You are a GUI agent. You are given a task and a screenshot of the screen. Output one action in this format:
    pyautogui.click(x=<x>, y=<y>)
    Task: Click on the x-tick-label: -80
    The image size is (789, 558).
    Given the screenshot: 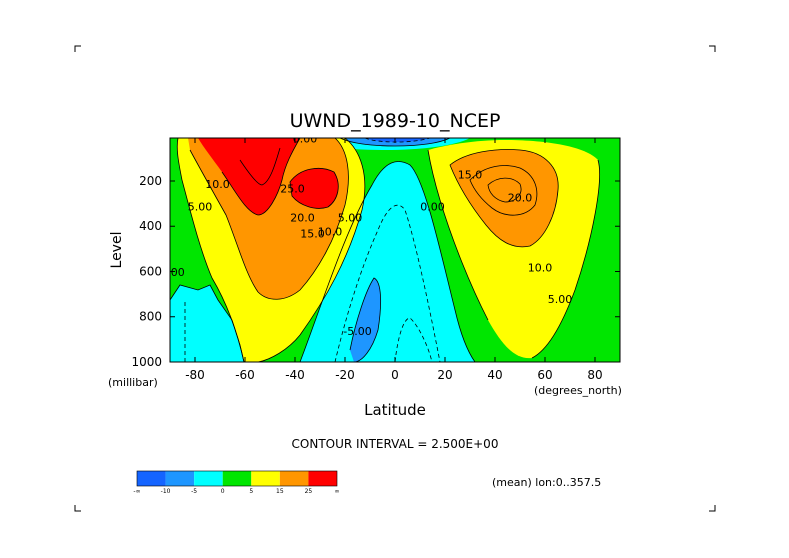 What is the action you would take?
    pyautogui.click(x=195, y=375)
    